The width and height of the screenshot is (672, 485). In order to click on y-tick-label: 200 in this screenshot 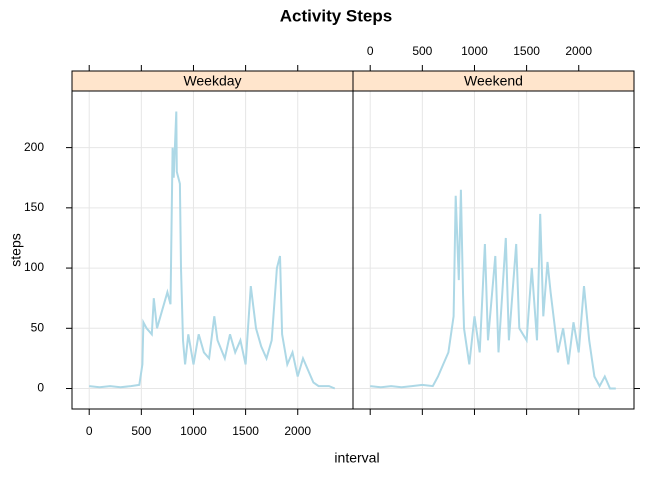, I will do `click(34, 147)`.